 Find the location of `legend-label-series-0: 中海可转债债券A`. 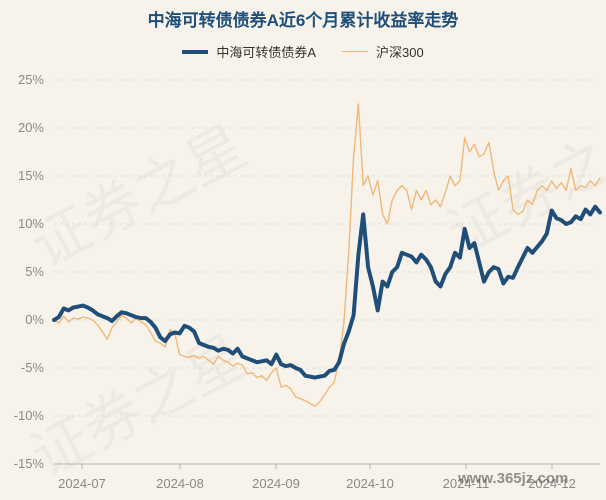

legend-label-series-0: 中海可转债债券A is located at coordinates (266, 52).